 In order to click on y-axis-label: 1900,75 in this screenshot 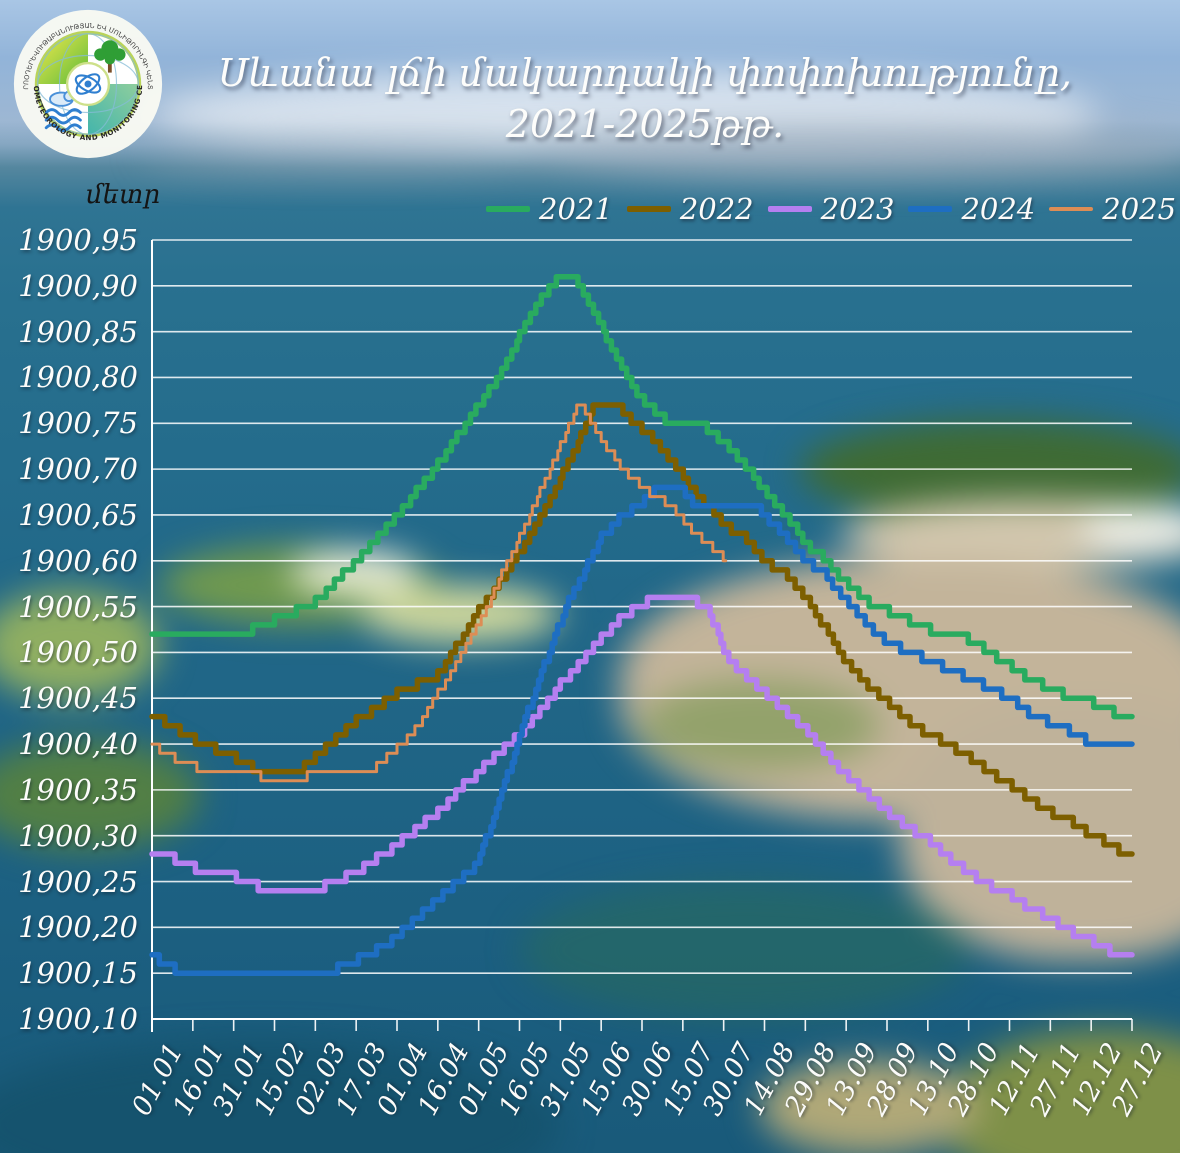, I will do `click(78, 423)`.